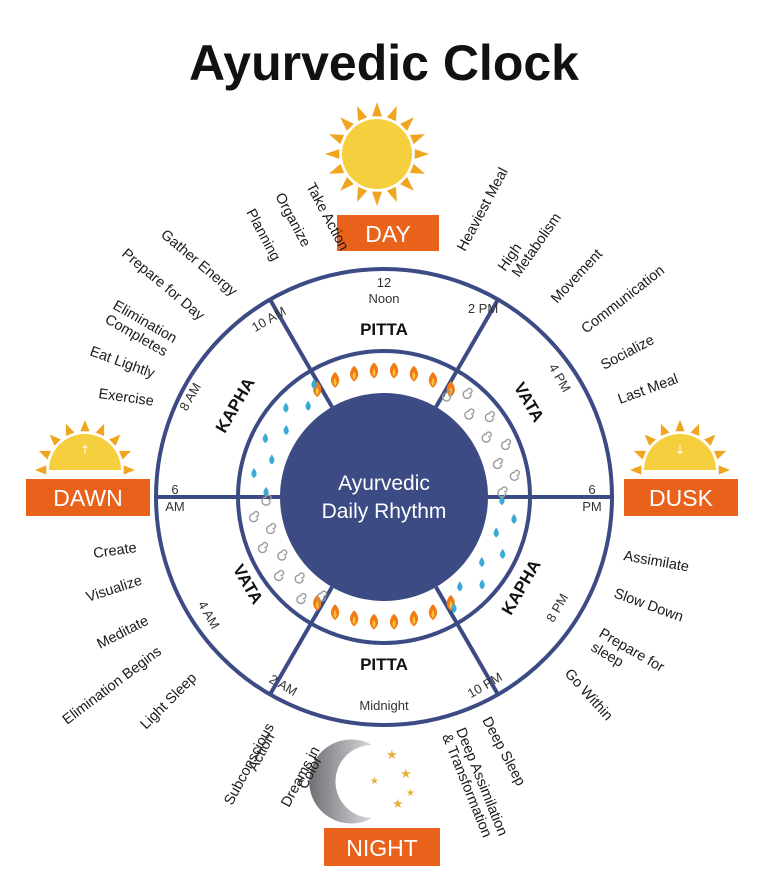  I want to click on sunrise-icon: ↑, so click(85, 447).